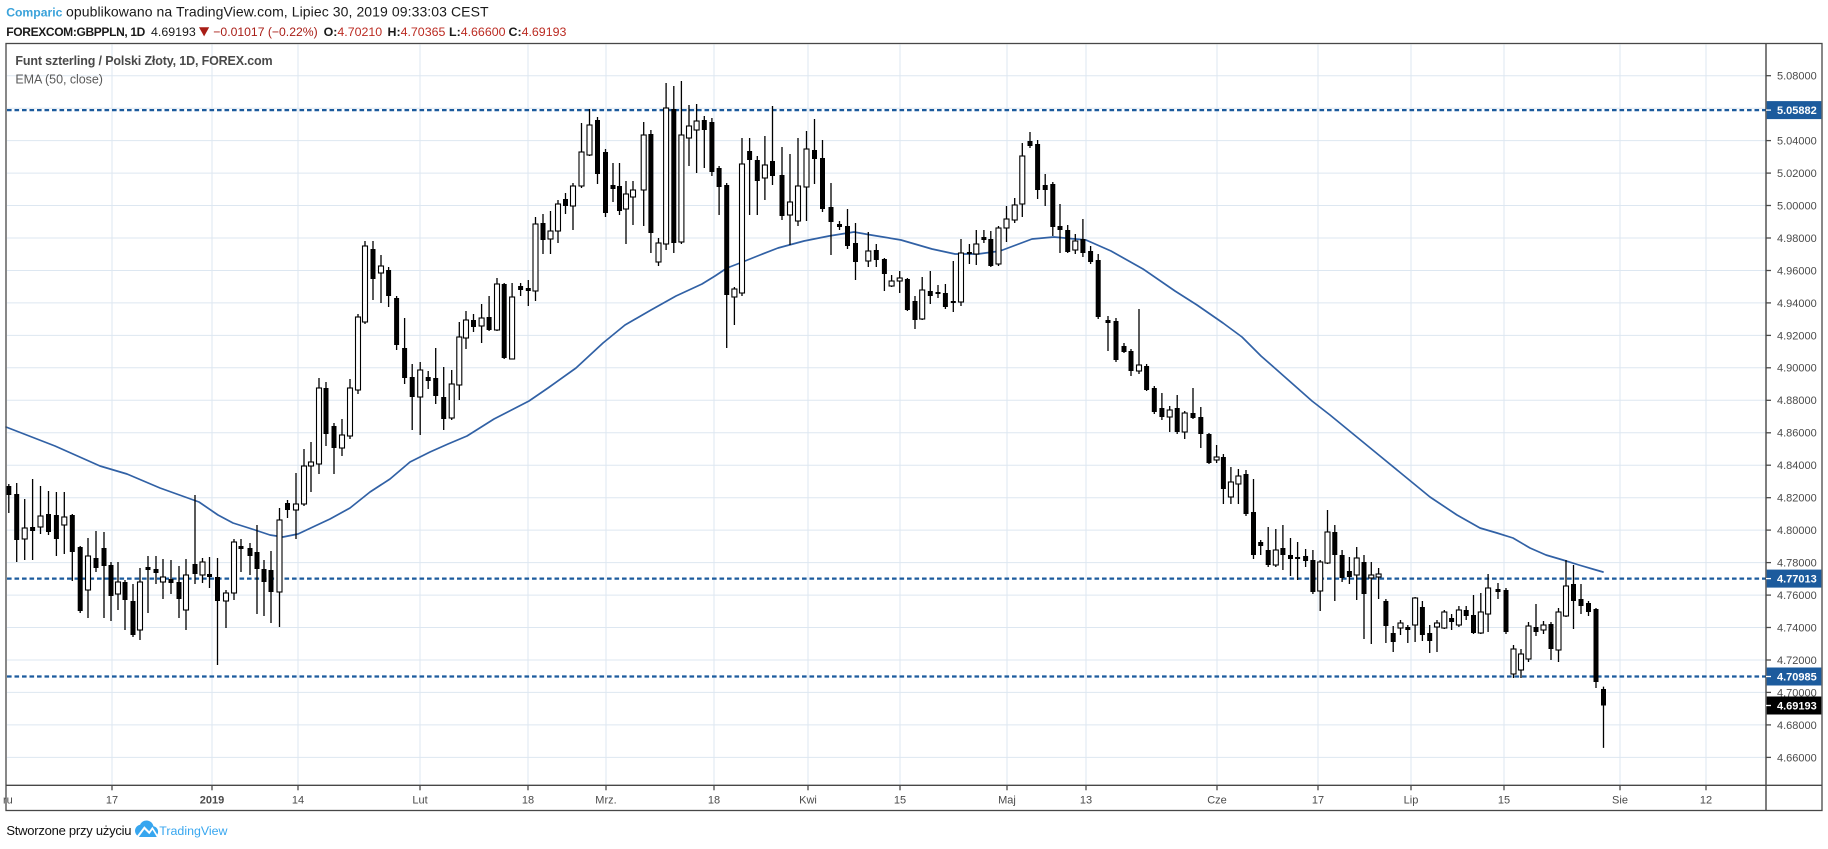  Describe the element at coordinates (68, 830) in the screenshot. I see `svg-text: Stworzone przy użyciu` at that location.